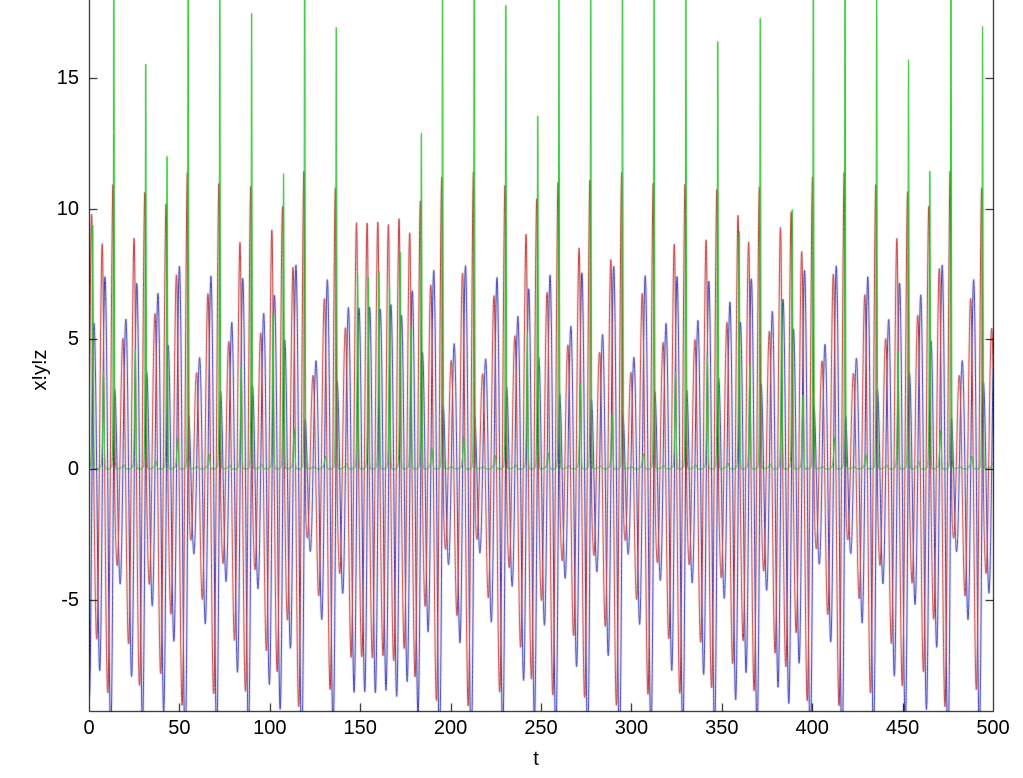 The height and width of the screenshot is (778, 1023). Describe the element at coordinates (70, 599) in the screenshot. I see `y-tick-label: -5` at that location.